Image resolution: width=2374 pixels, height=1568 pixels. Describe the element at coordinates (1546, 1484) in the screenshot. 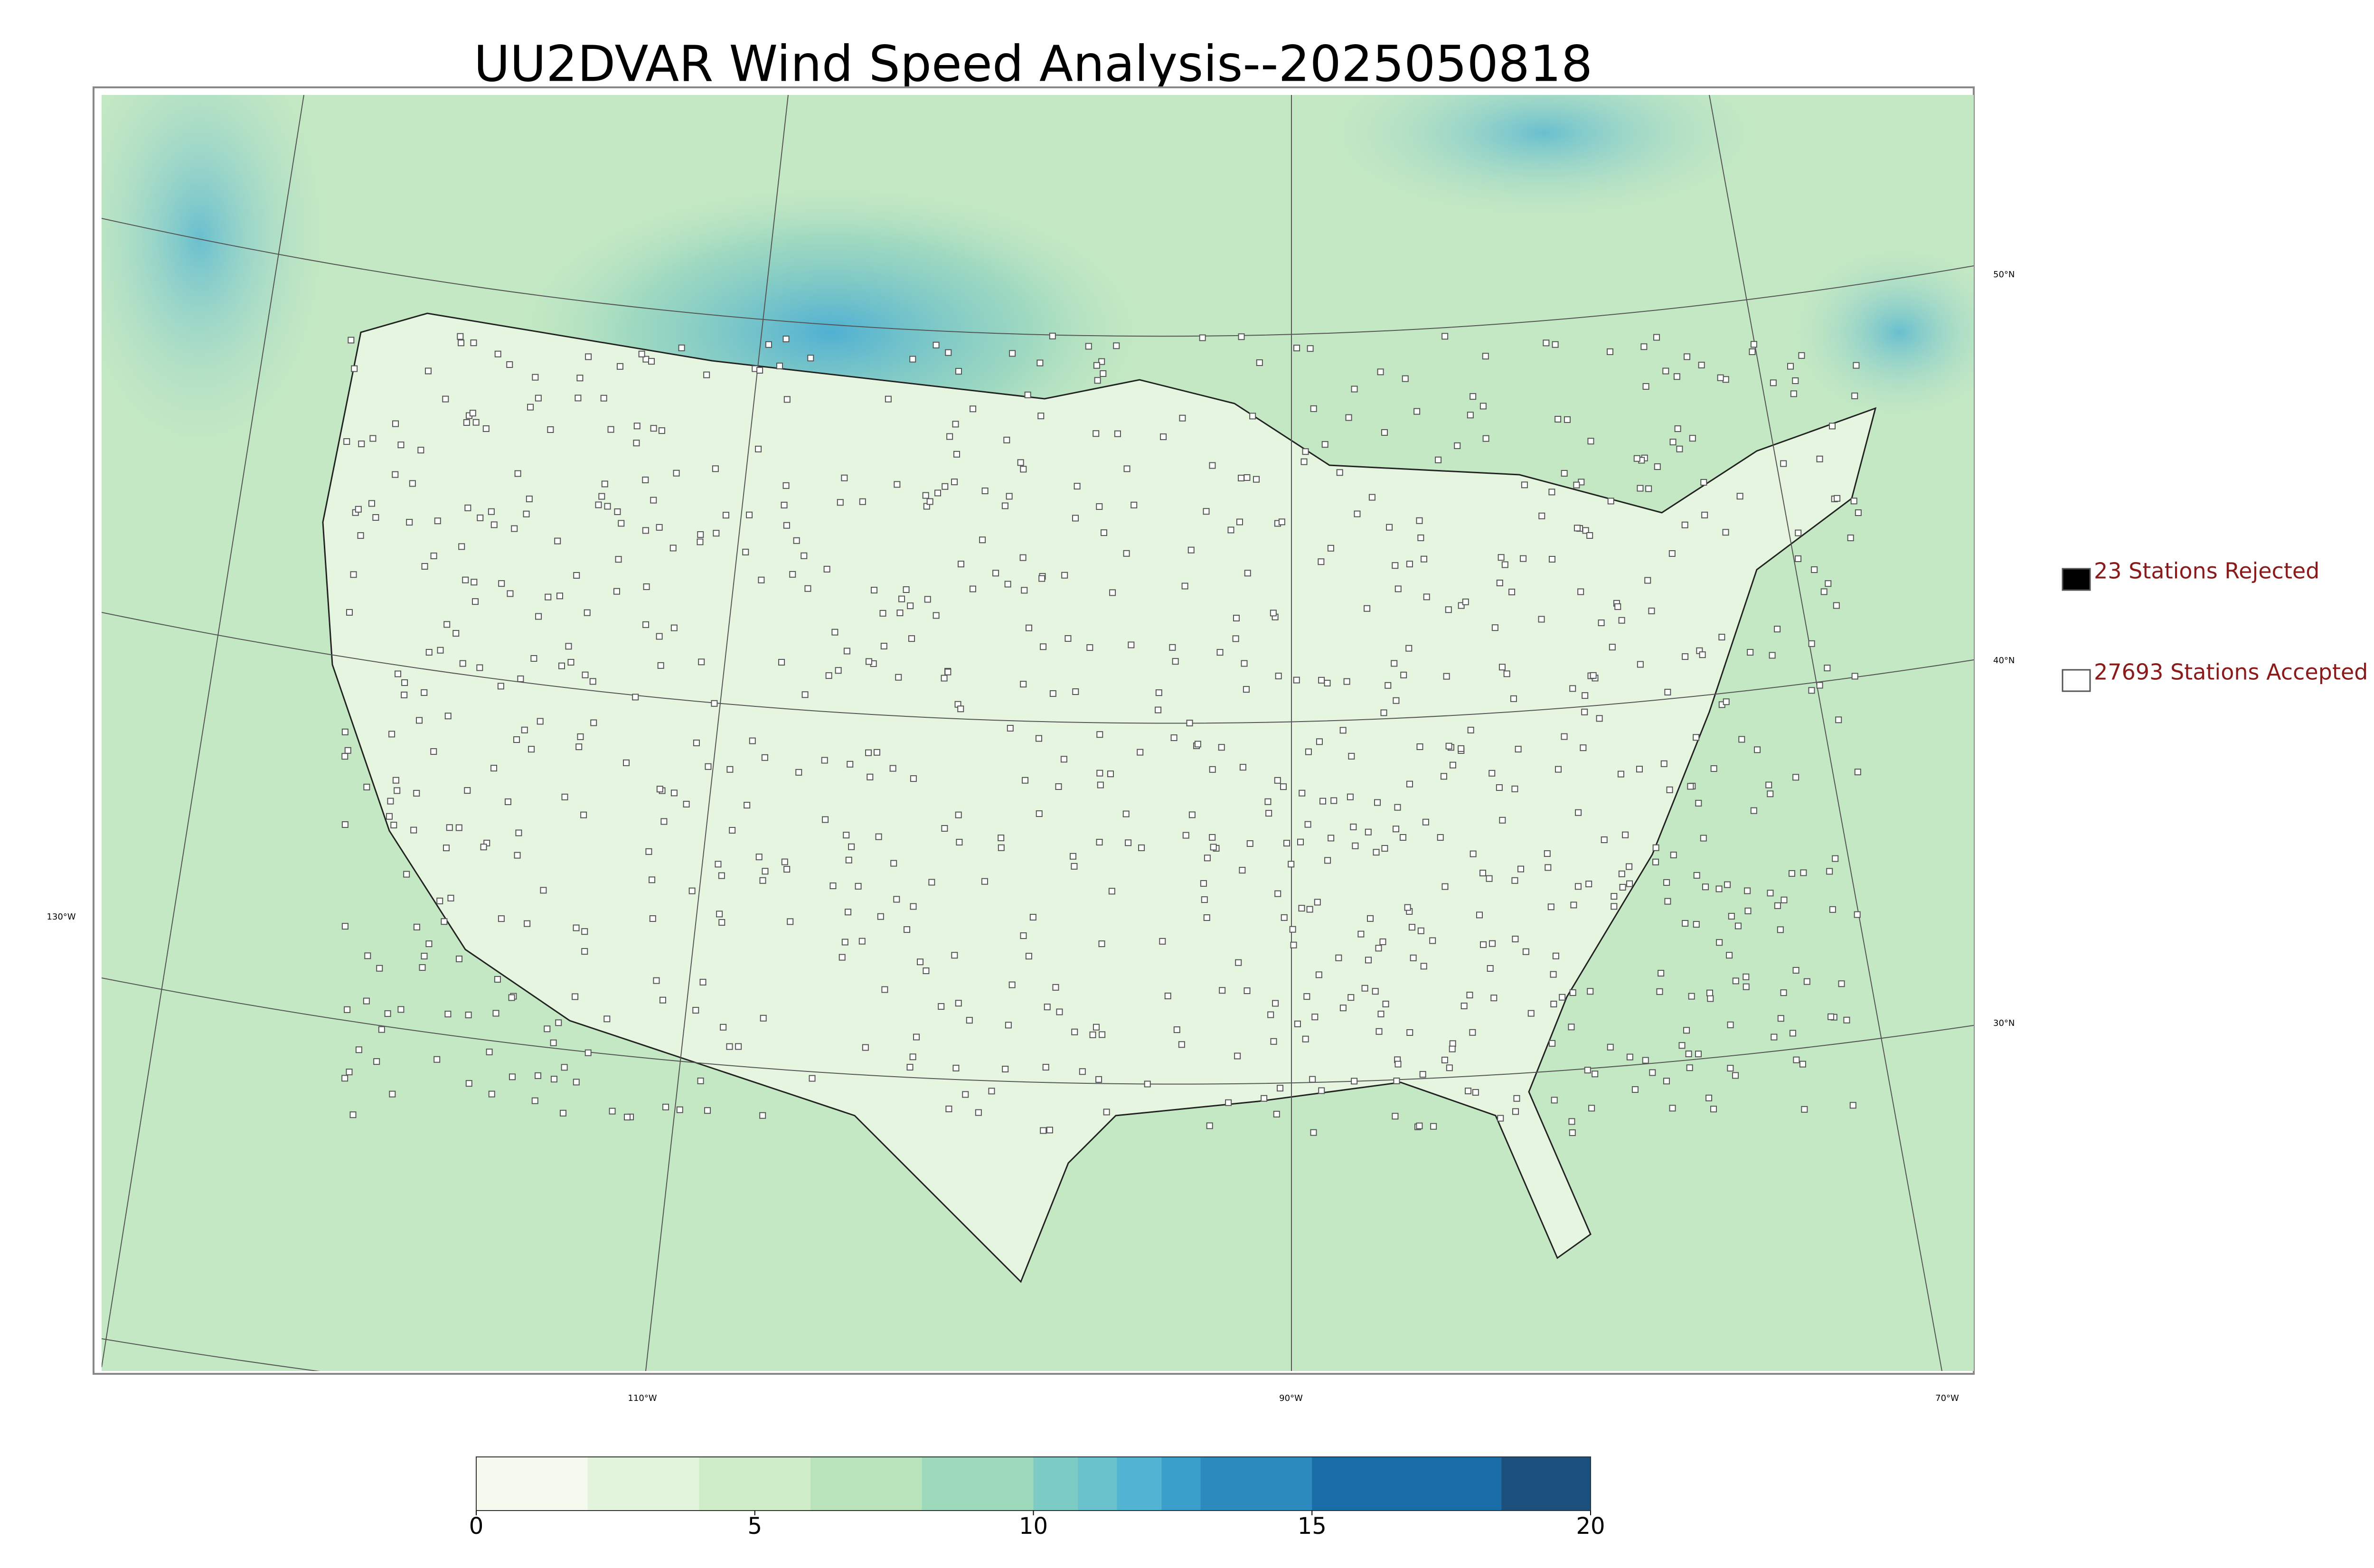

I see `colorbar-segment` at that location.